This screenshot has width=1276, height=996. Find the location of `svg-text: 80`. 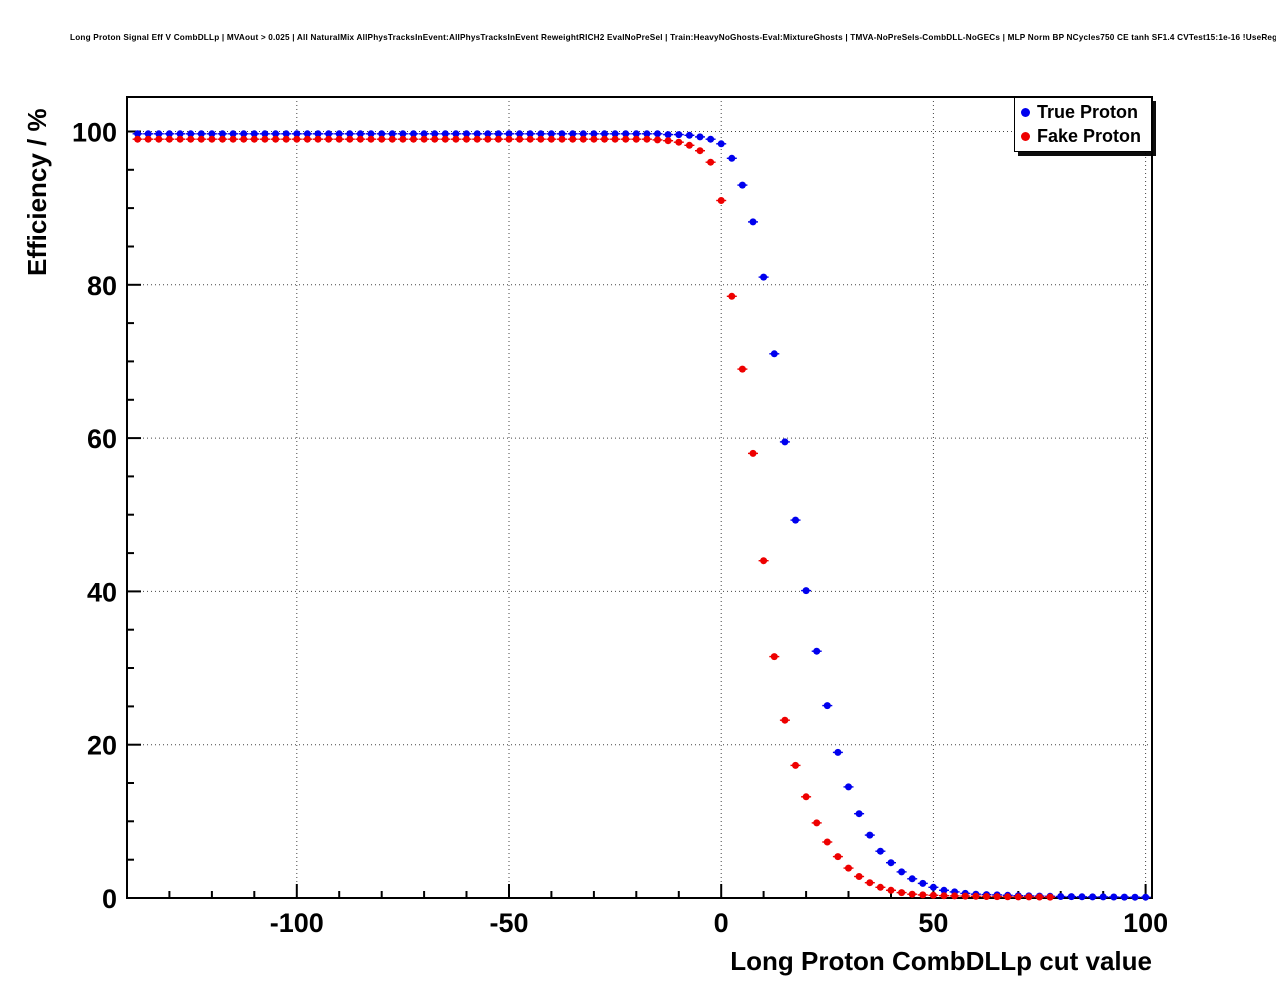

svg-text: 80 is located at coordinates (102, 286).